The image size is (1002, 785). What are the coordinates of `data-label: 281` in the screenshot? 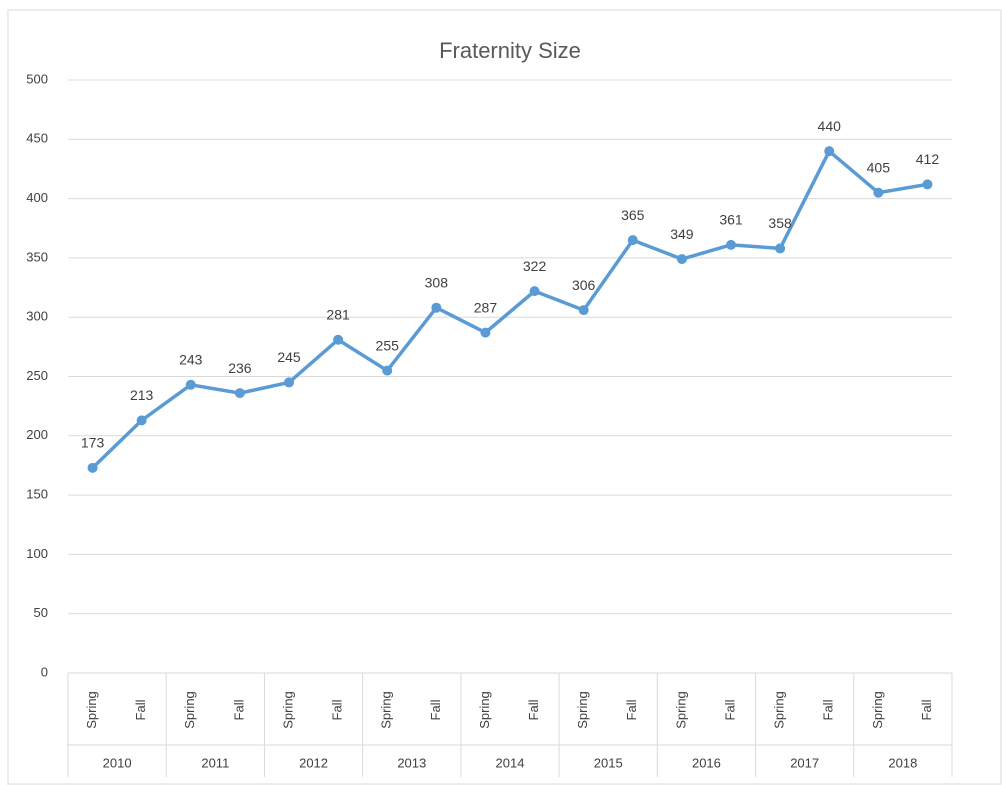 It's located at (338, 314).